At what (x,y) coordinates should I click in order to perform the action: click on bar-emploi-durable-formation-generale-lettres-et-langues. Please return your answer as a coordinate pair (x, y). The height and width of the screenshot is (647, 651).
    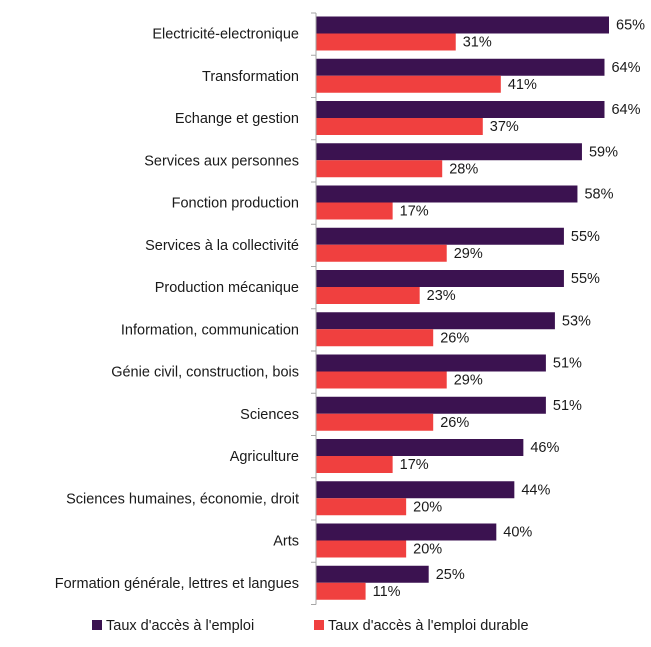
    Looking at the image, I should click on (341, 591).